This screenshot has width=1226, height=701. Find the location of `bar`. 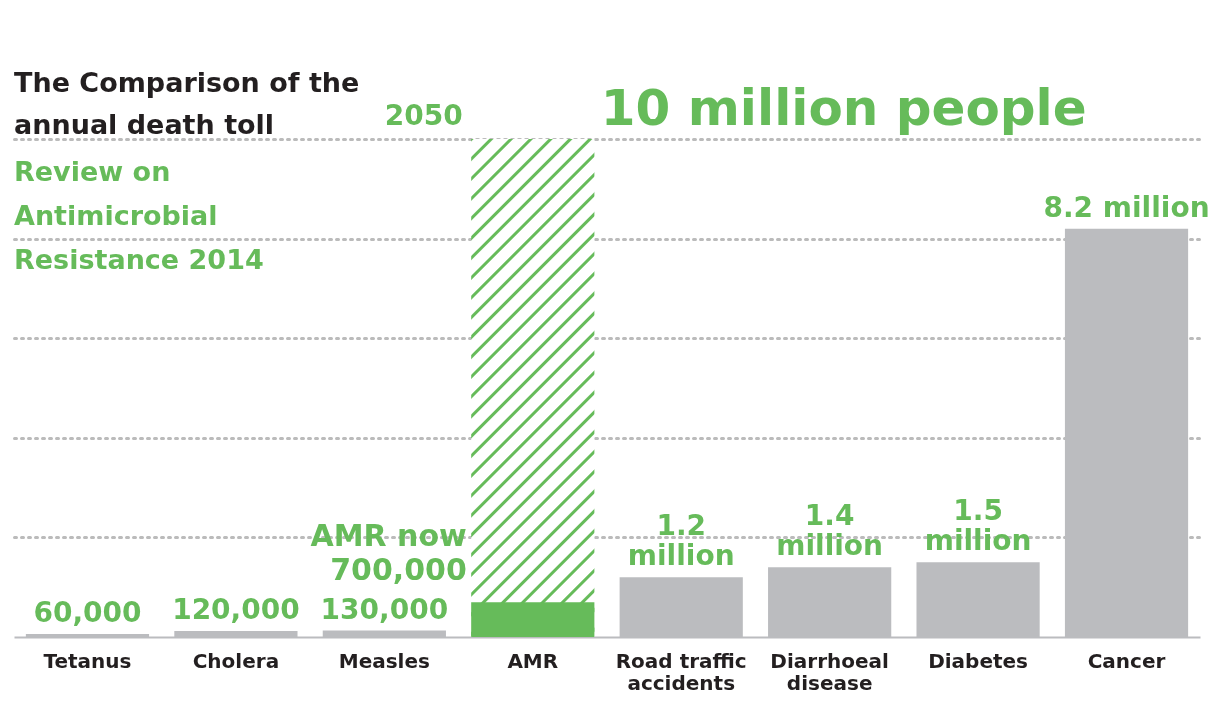

bar is located at coordinates (533, 619).